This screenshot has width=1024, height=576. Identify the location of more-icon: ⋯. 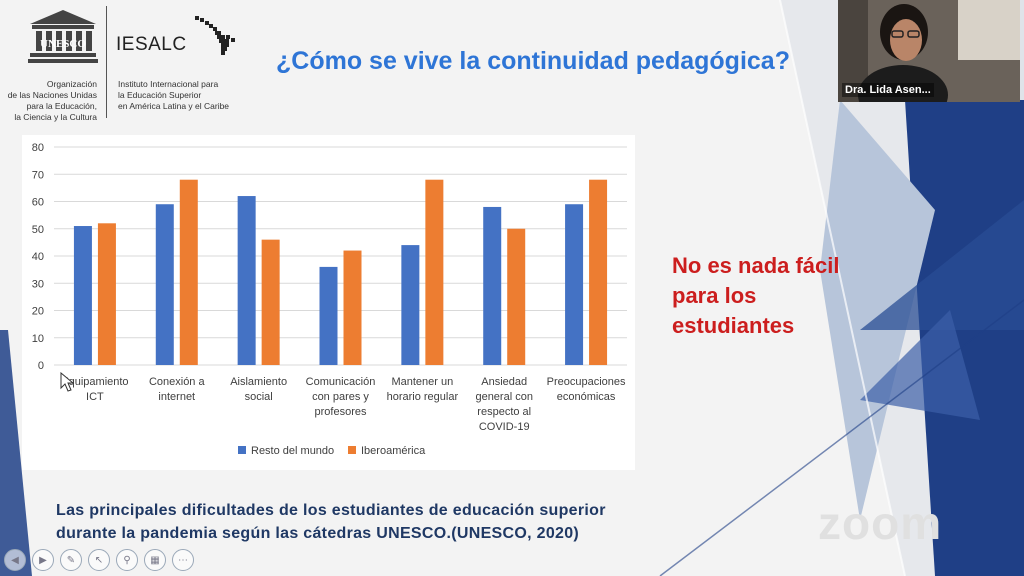
(183, 560).